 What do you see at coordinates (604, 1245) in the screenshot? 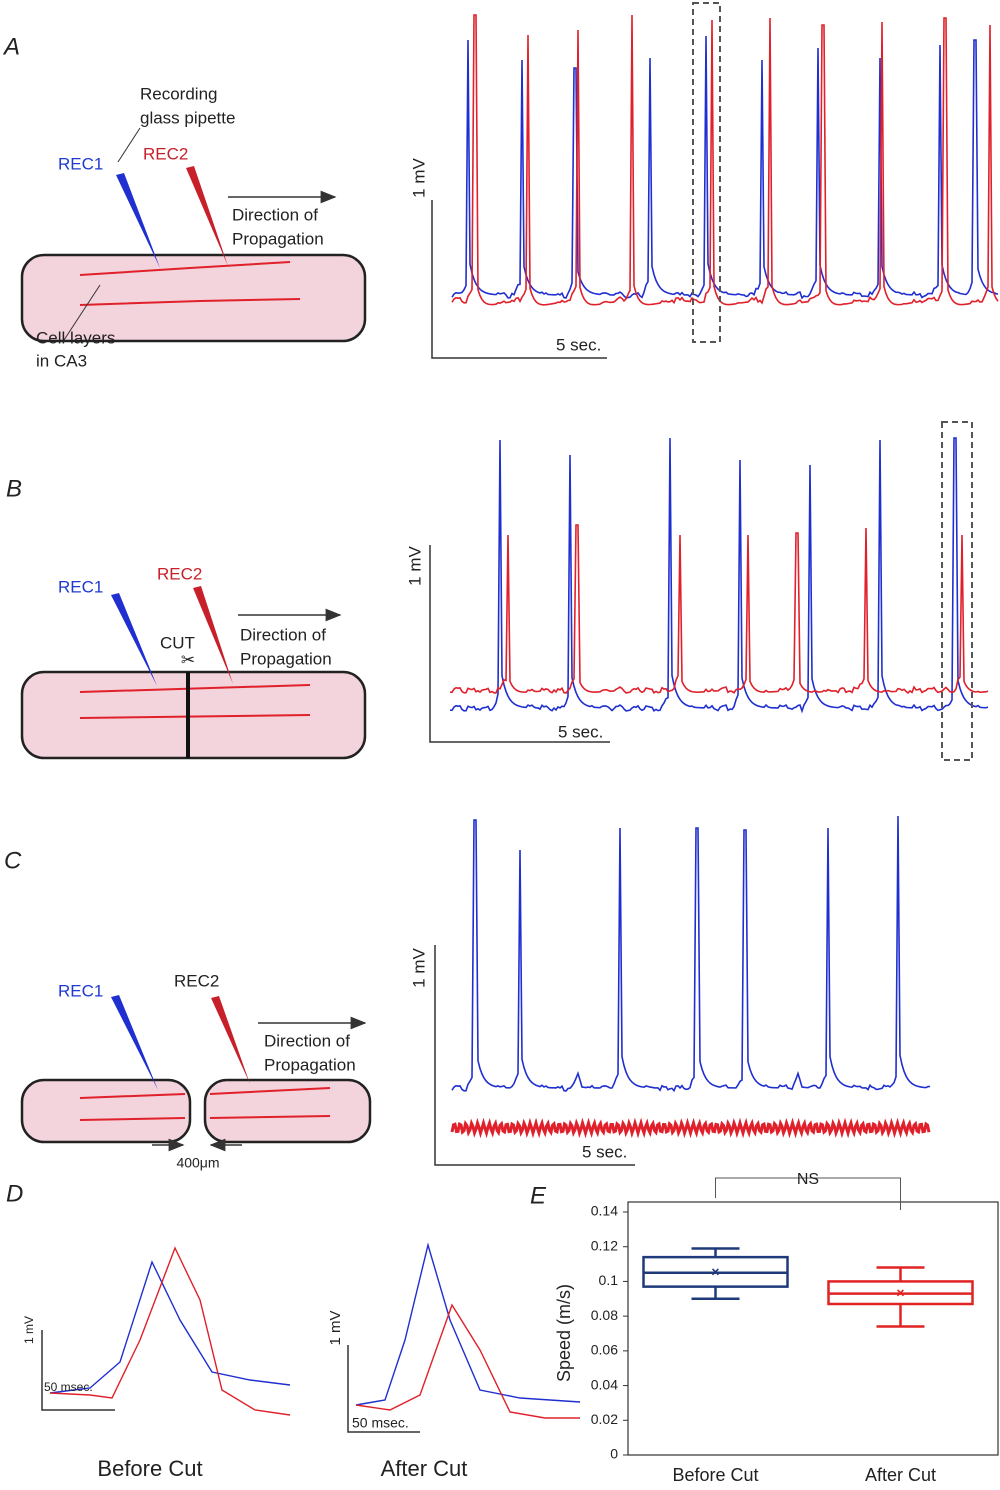
I see `y-tick-label: 0.12` at bounding box center [604, 1245].